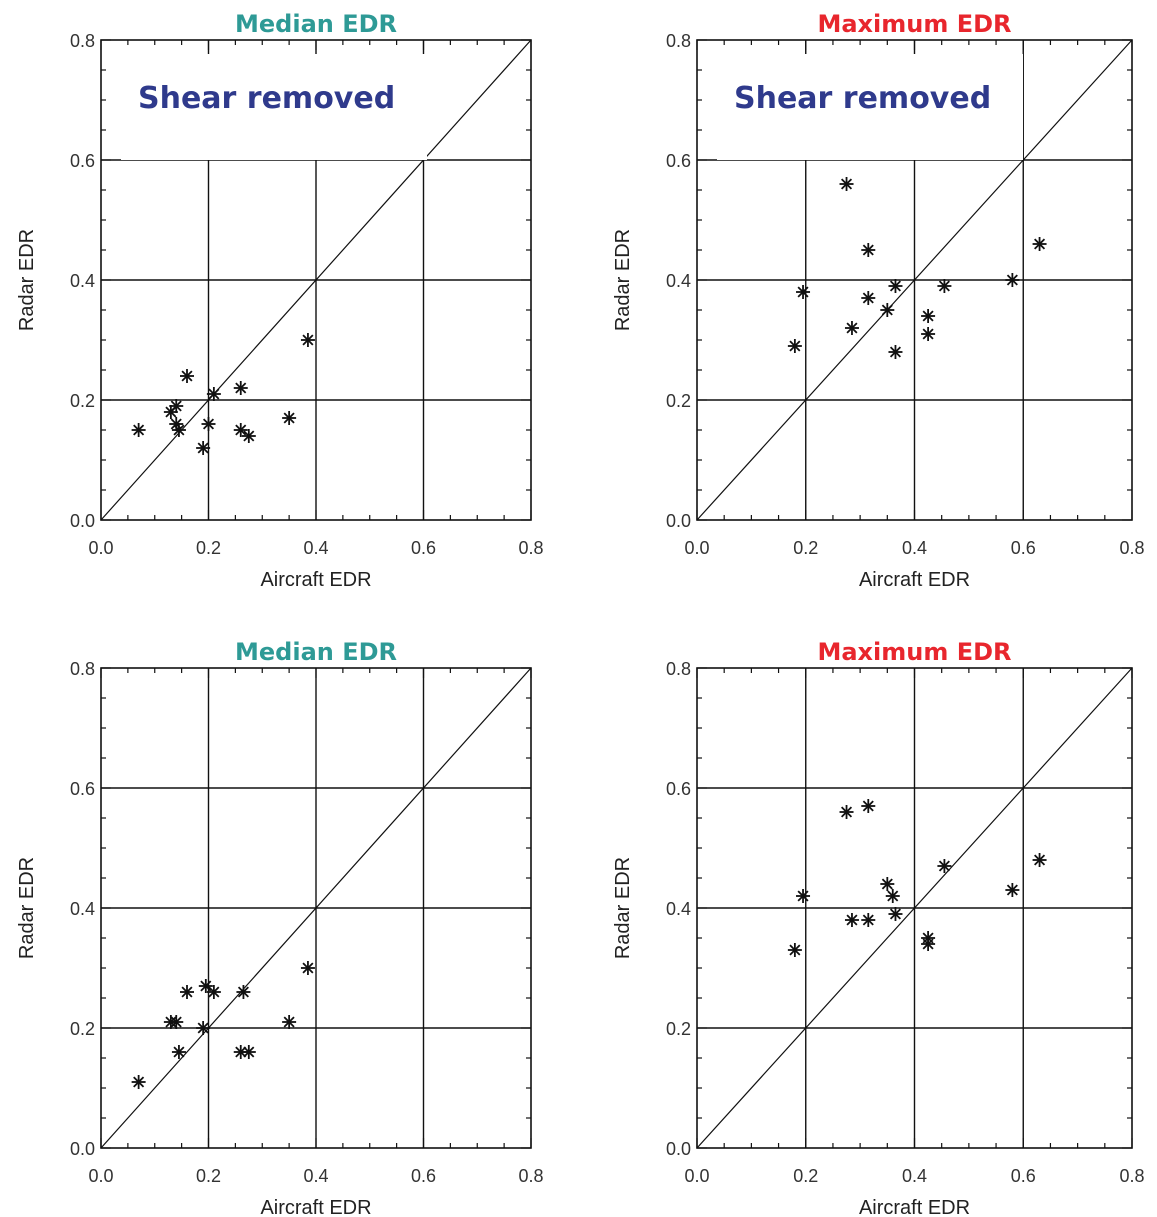  Describe the element at coordinates (914, 908) in the screenshot. I see `reference-line` at that location.